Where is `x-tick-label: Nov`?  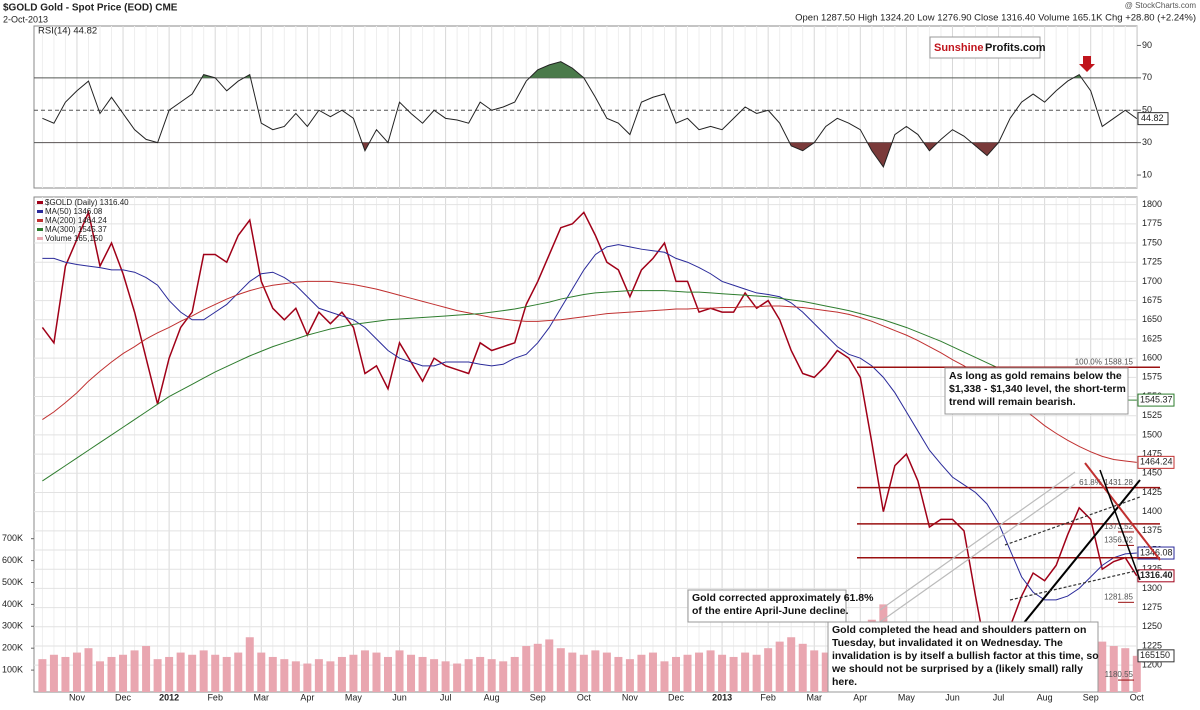
x-tick-label: Nov is located at coordinates (630, 697).